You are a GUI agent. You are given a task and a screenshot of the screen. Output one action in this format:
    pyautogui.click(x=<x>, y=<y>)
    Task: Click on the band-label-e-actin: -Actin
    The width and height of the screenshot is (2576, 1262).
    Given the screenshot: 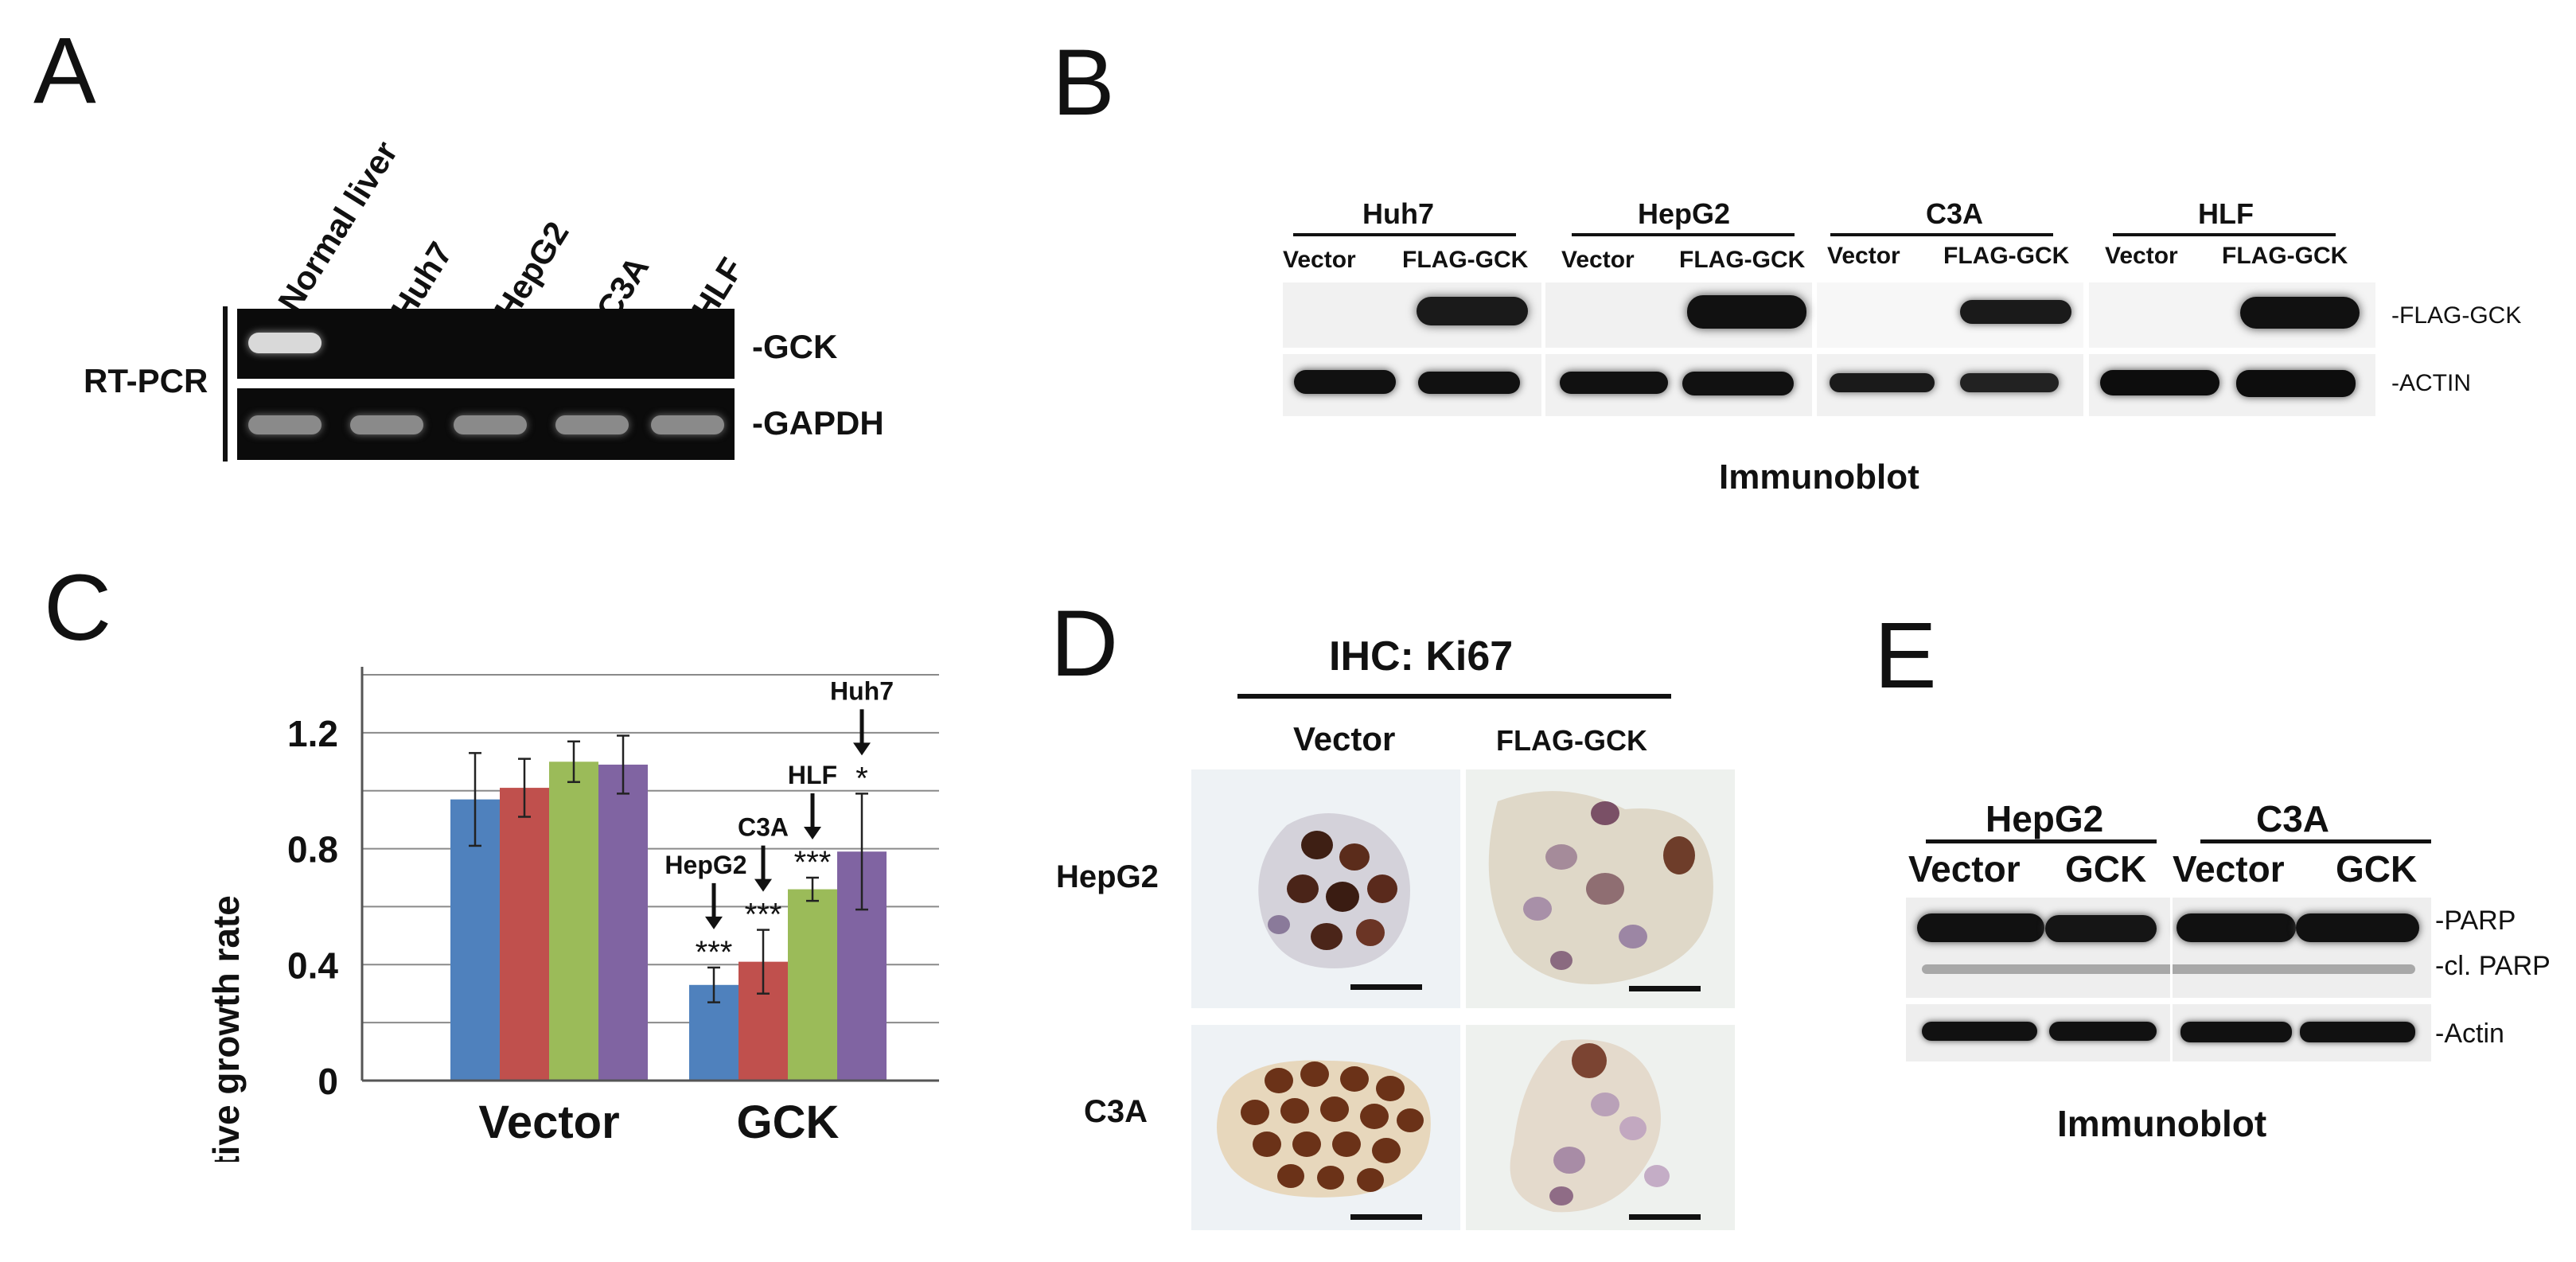 What is the action you would take?
    pyautogui.click(x=2469, y=1034)
    